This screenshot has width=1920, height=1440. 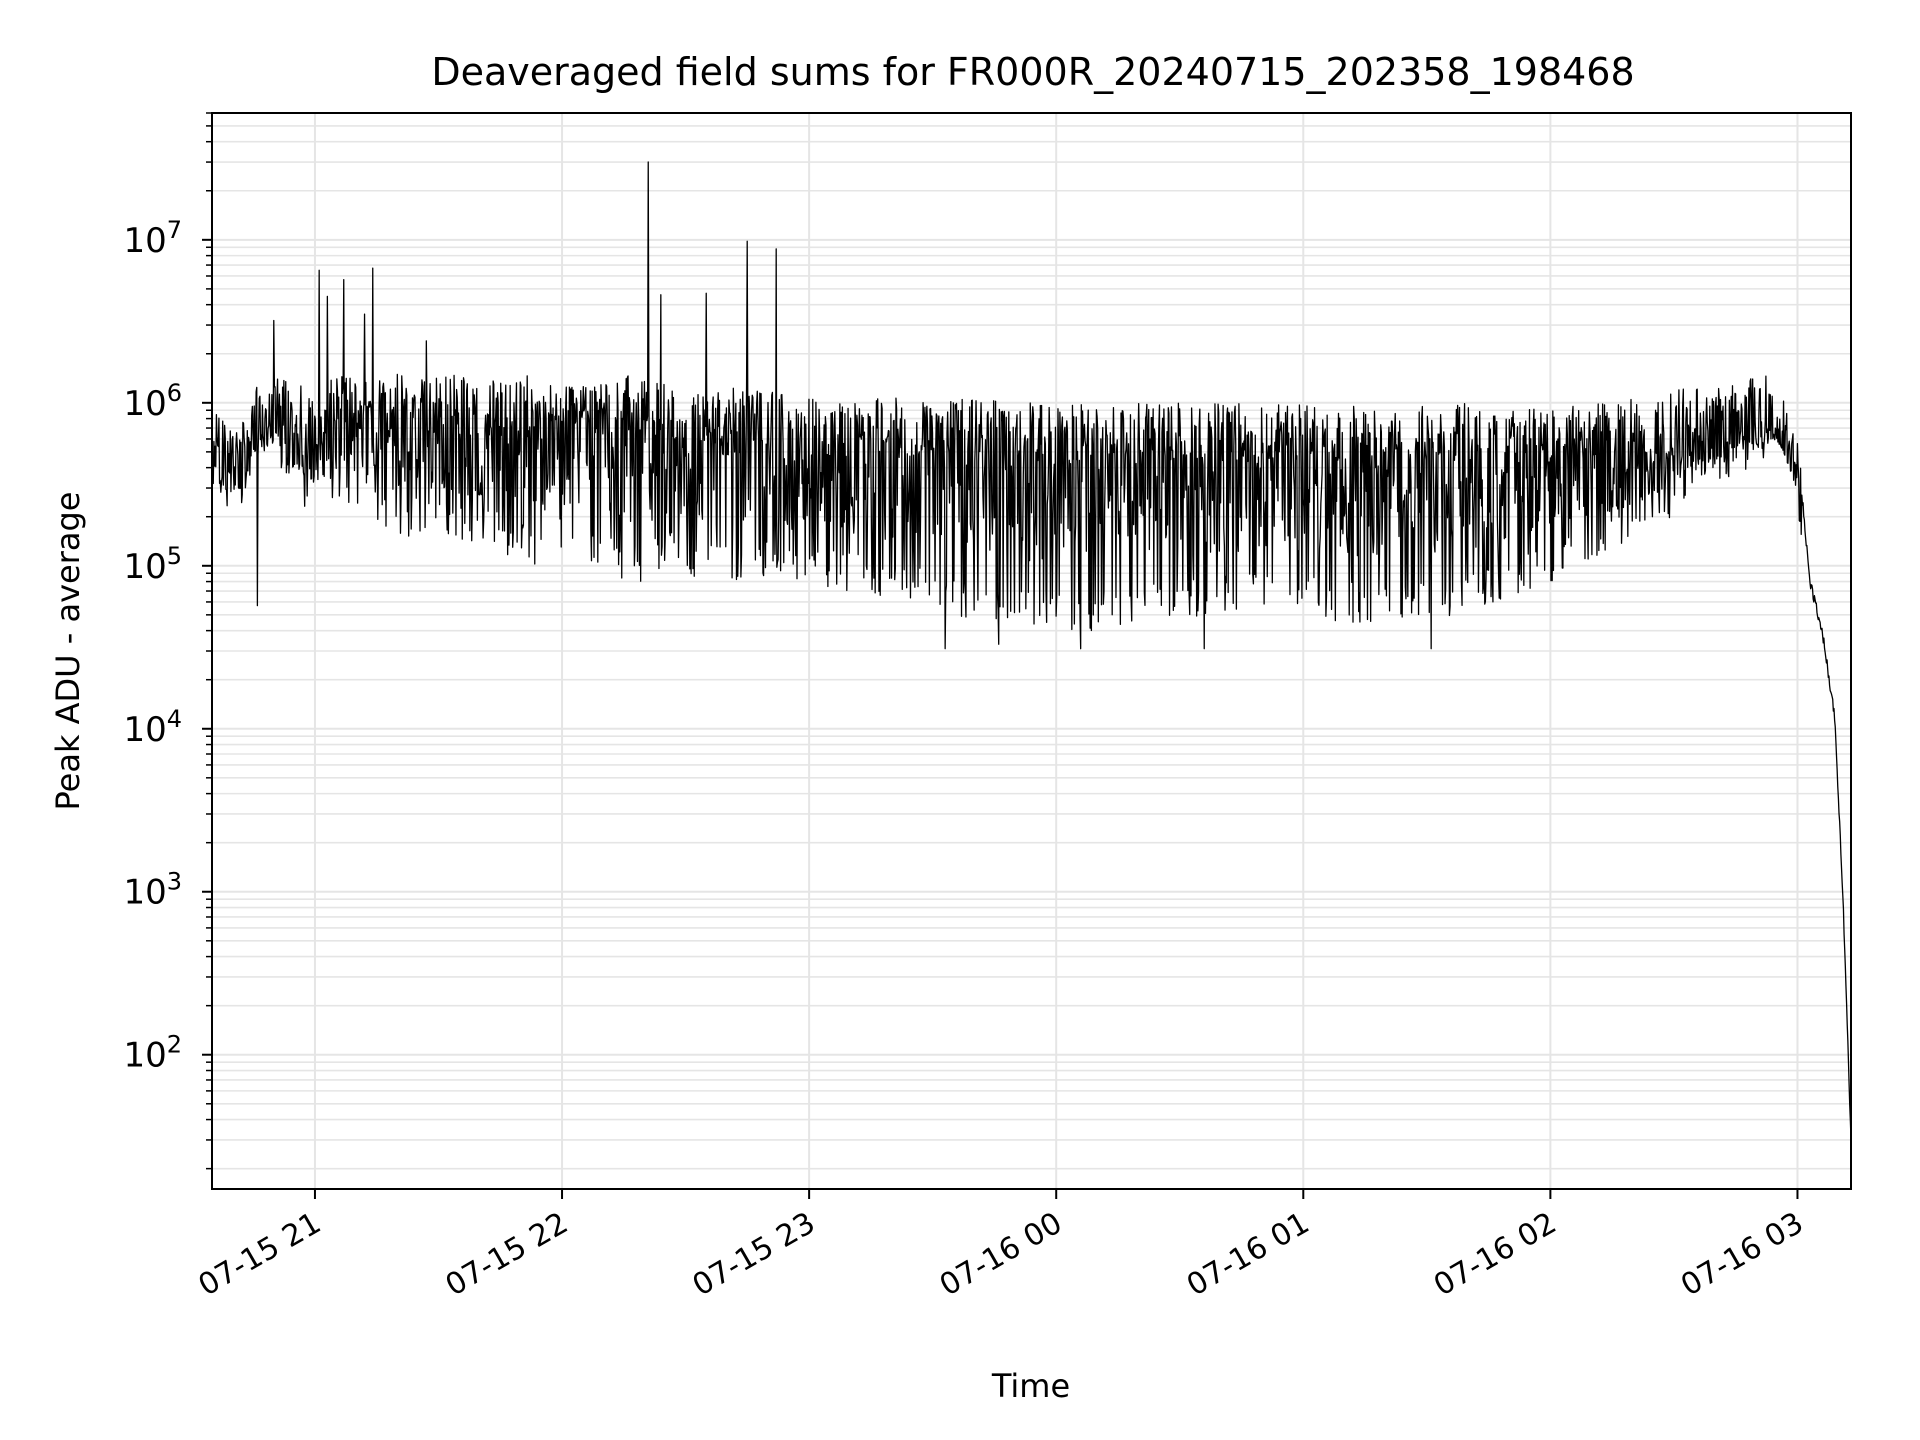 What do you see at coordinates (152, 1053) in the screenshot?
I see `y-tick-label: 10²` at bounding box center [152, 1053].